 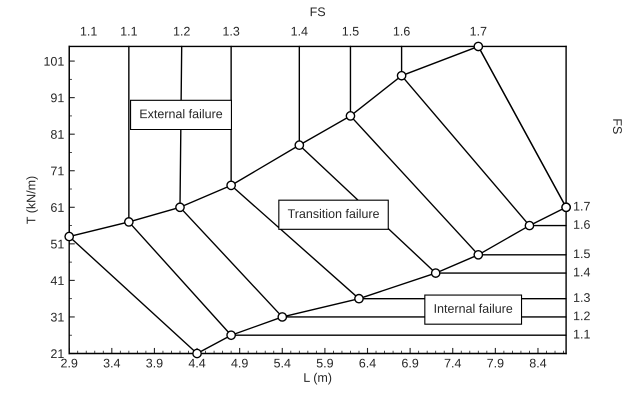 What do you see at coordinates (324, 363) in the screenshot?
I see `x-tick-label: 5.9` at bounding box center [324, 363].